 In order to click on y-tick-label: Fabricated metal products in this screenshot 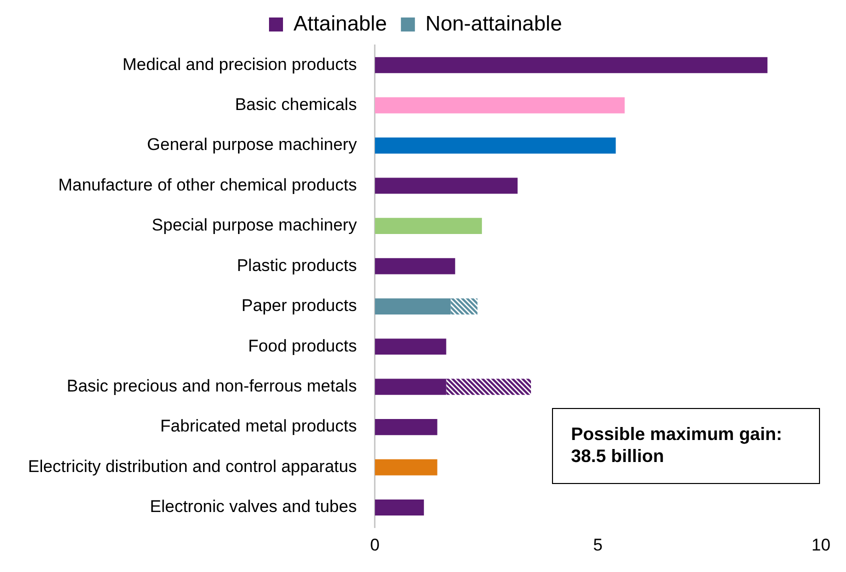, I will do `click(258, 426)`.